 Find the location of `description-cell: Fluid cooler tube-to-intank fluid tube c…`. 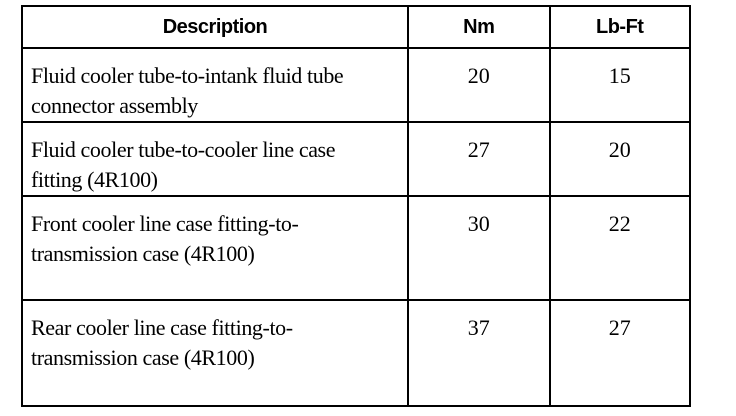

description-cell: Fluid cooler tube-to-intank fluid tube c… is located at coordinates (215, 85).